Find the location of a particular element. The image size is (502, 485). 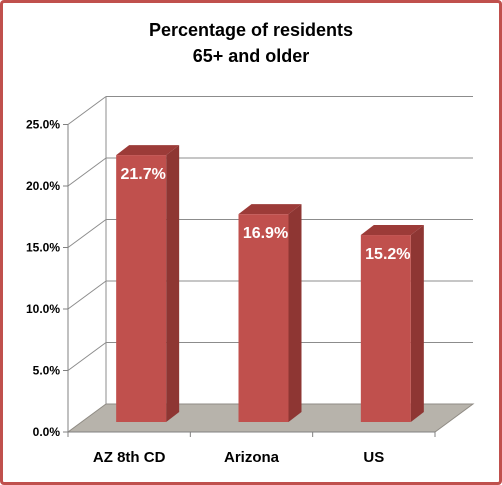

data-label: 21.7% is located at coordinates (142, 174).